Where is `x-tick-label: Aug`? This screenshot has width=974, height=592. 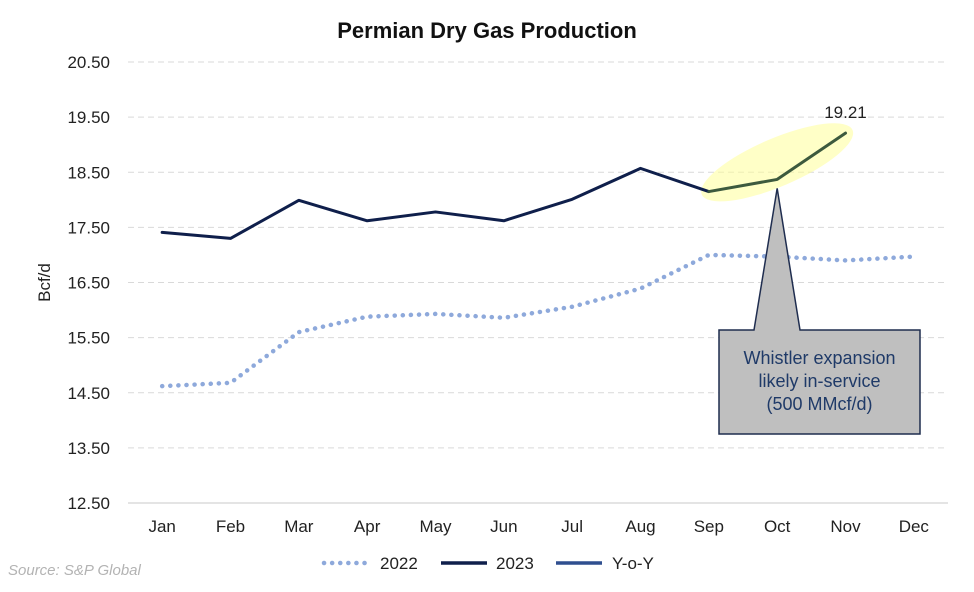
x-tick-label: Aug is located at coordinates (640, 526).